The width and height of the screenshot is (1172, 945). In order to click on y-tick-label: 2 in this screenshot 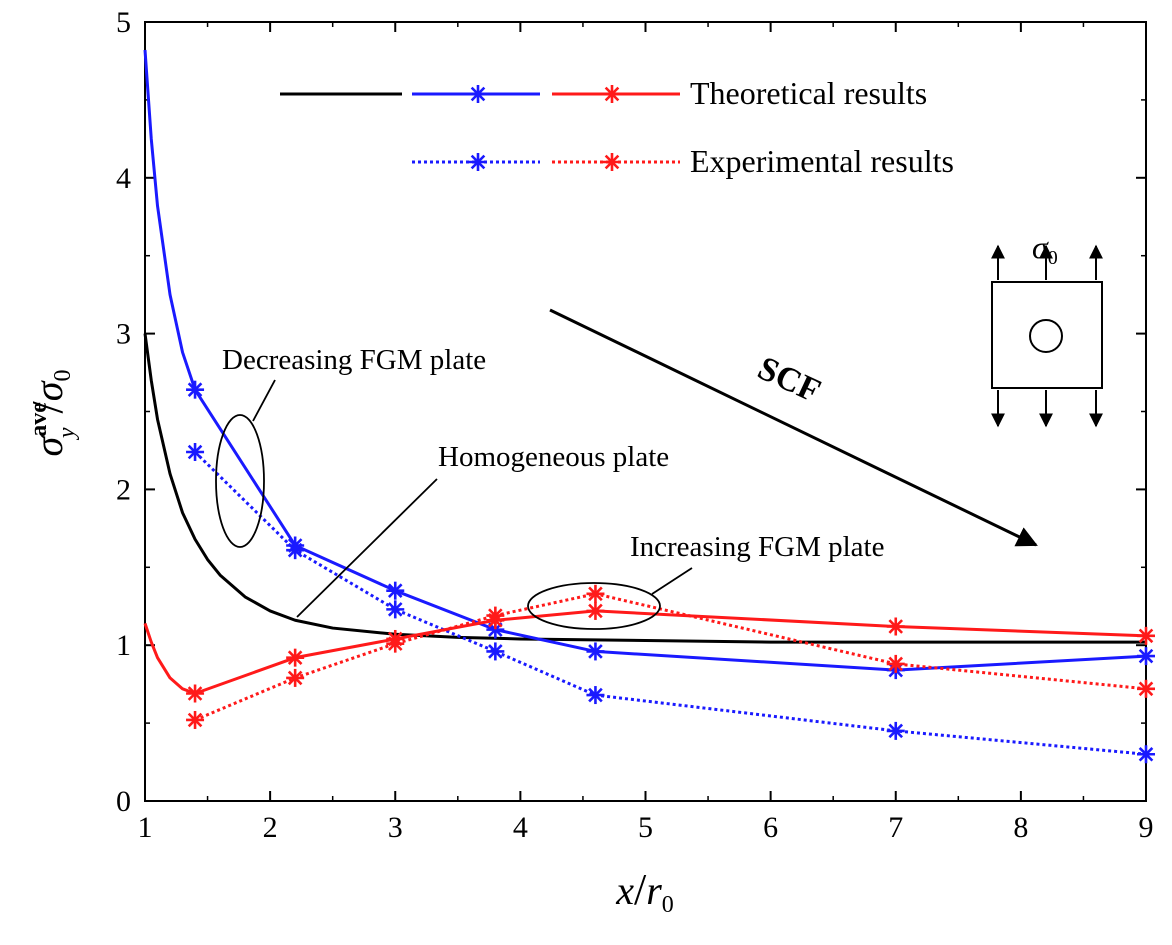, I will do `click(123, 489)`.